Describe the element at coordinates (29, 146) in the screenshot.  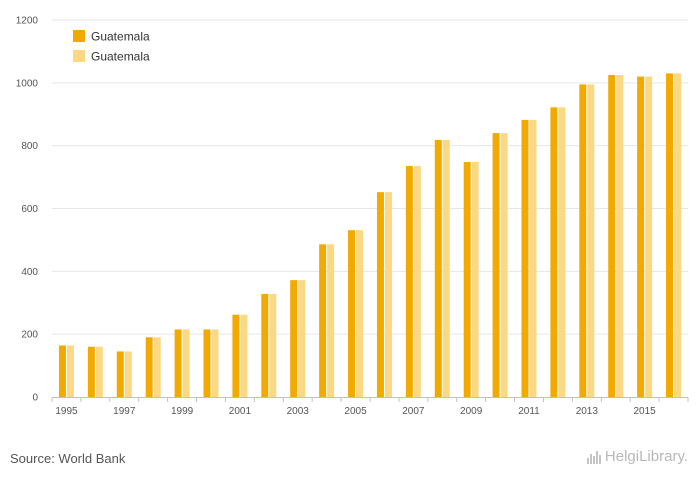
I see `y-tick-label: 800` at that location.